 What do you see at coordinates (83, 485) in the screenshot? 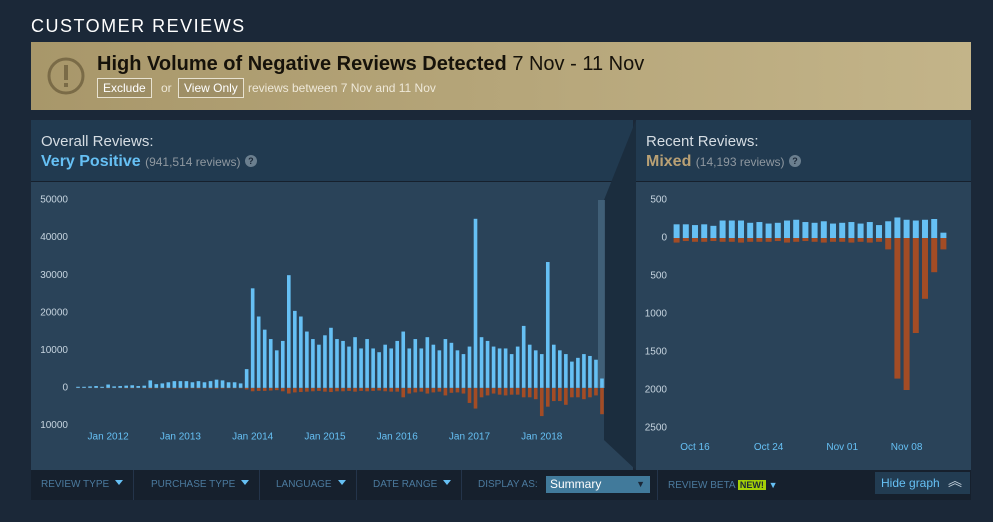
I see `review-type-dropdown: REVIEW TYPE` at bounding box center [83, 485].